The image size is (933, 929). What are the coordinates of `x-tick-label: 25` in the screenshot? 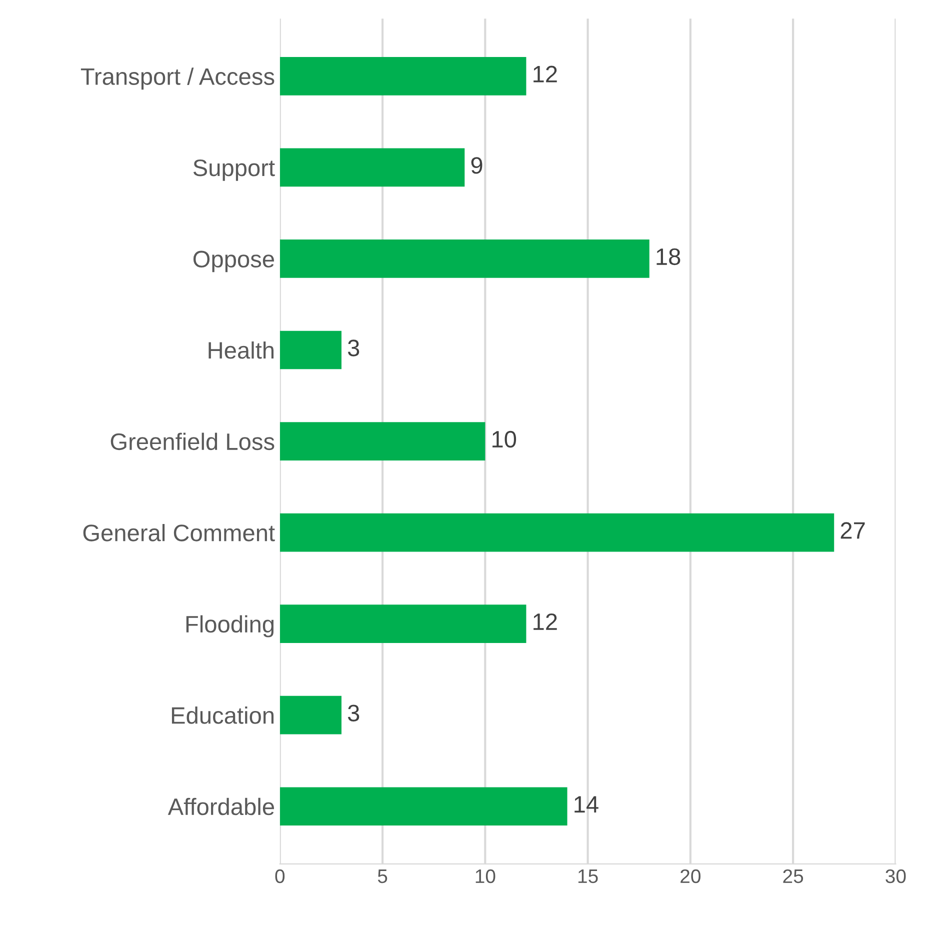 It's located at (793, 876).